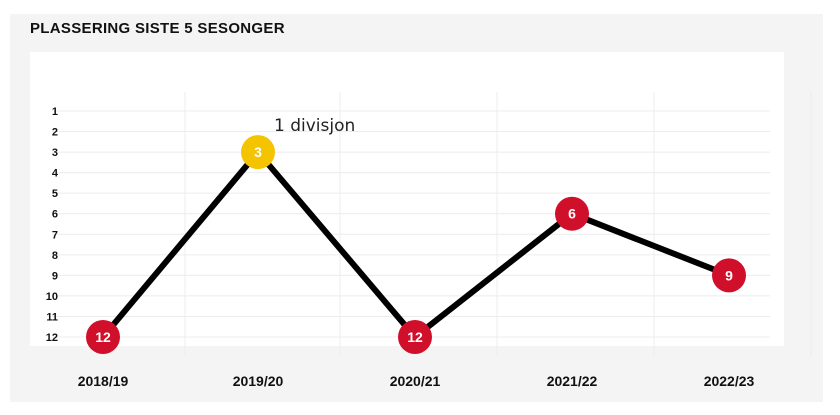 This screenshot has width=840, height=415. Describe the element at coordinates (258, 381) in the screenshot. I see `x-tick-label: 2019/20` at that location.